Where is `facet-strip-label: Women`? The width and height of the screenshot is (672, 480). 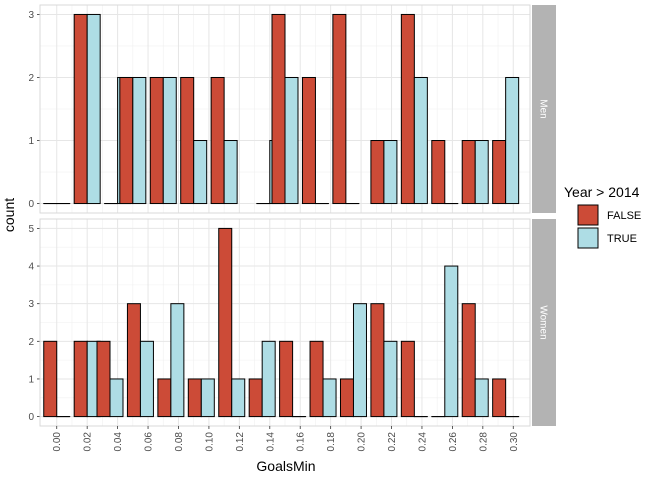
facet-strip-label: Women is located at coordinates (543, 322).